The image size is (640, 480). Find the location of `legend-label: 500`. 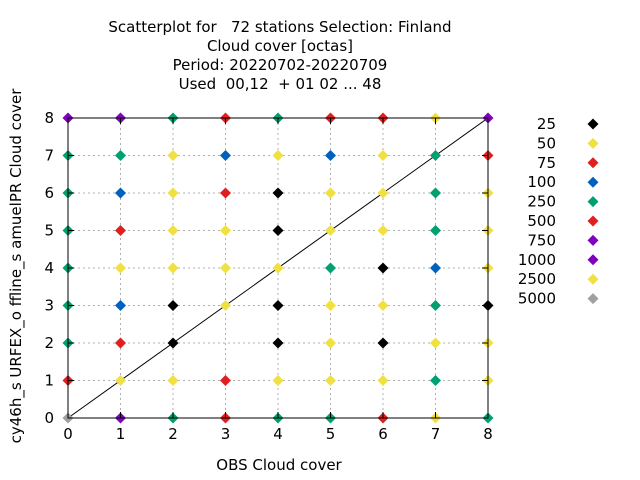

legend-label: 500 is located at coordinates (541, 221).